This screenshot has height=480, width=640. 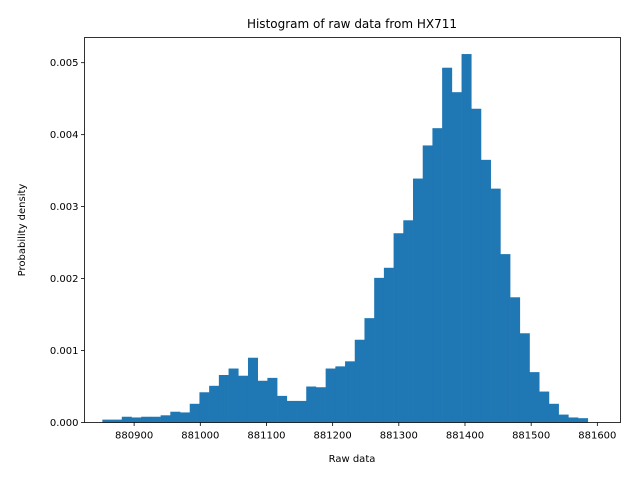 What do you see at coordinates (64, 423) in the screenshot?
I see `y-tick-label: 0.000` at bounding box center [64, 423].